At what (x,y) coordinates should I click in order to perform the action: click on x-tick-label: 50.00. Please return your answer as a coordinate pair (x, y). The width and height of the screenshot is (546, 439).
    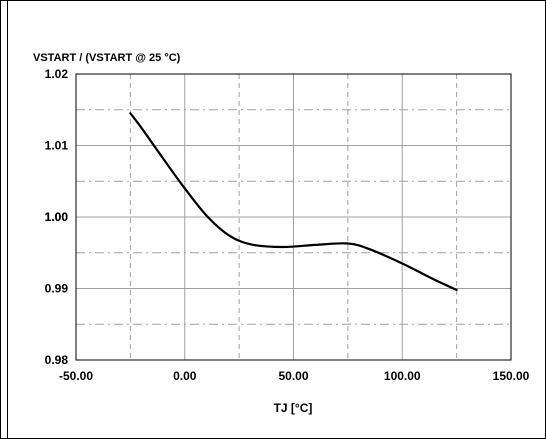
    Looking at the image, I should click on (293, 376).